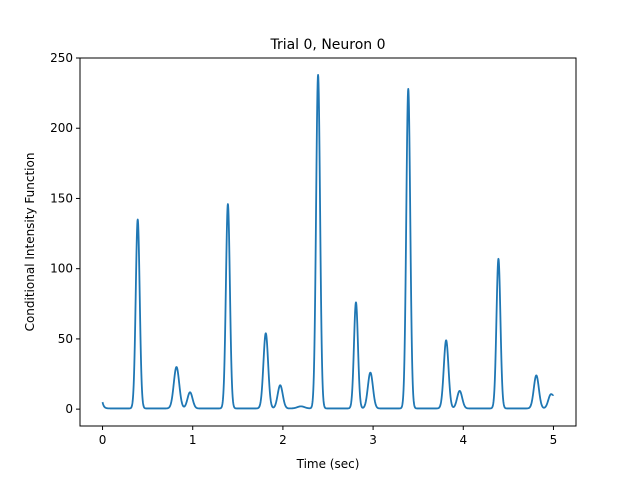 The image size is (640, 480). What do you see at coordinates (373, 440) in the screenshot?
I see `x-tick-label: 3` at bounding box center [373, 440].